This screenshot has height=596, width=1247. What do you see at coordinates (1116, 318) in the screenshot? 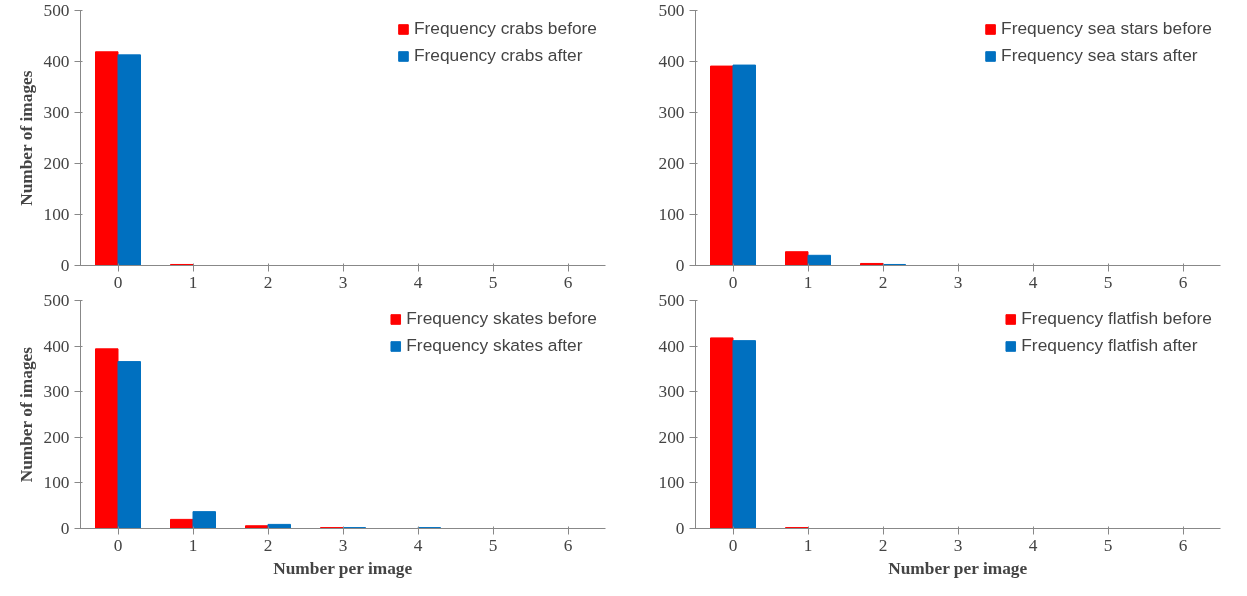
I see `legend-label: Frequency flatfish before` at bounding box center [1116, 318].